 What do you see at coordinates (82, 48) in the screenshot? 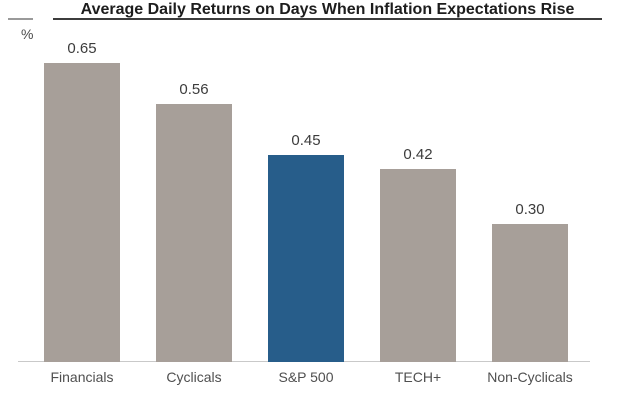
I see `value-label-financials: 0.65` at bounding box center [82, 48].